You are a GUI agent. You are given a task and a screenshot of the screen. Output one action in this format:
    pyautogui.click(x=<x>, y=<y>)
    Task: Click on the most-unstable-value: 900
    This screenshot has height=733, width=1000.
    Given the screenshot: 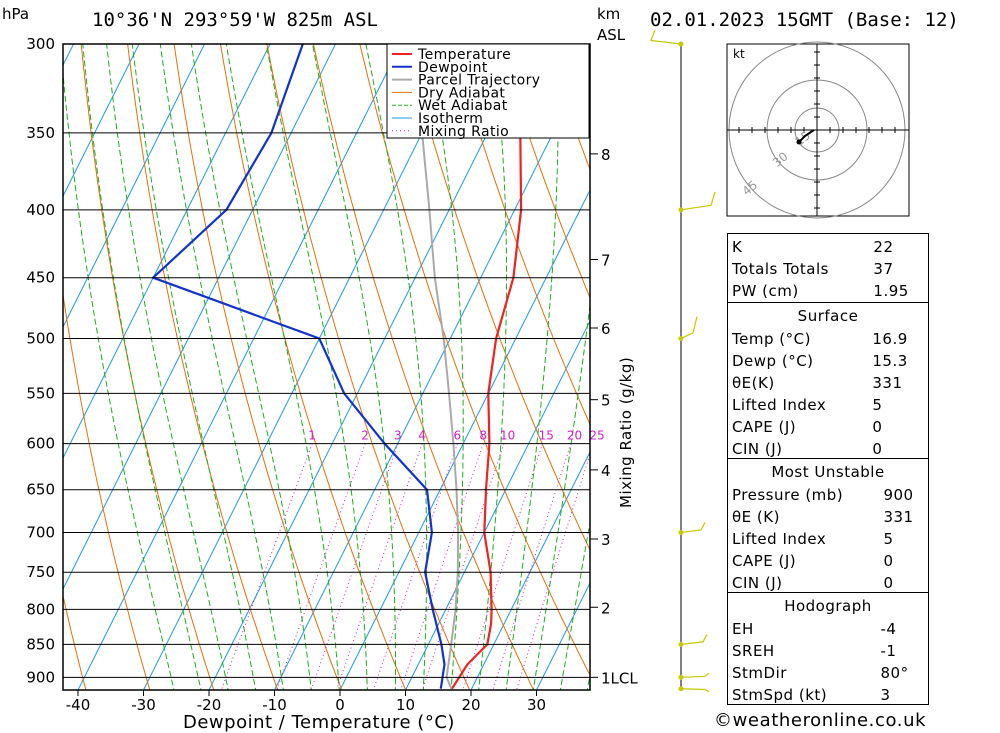 What is the action you would take?
    pyautogui.click(x=898, y=495)
    